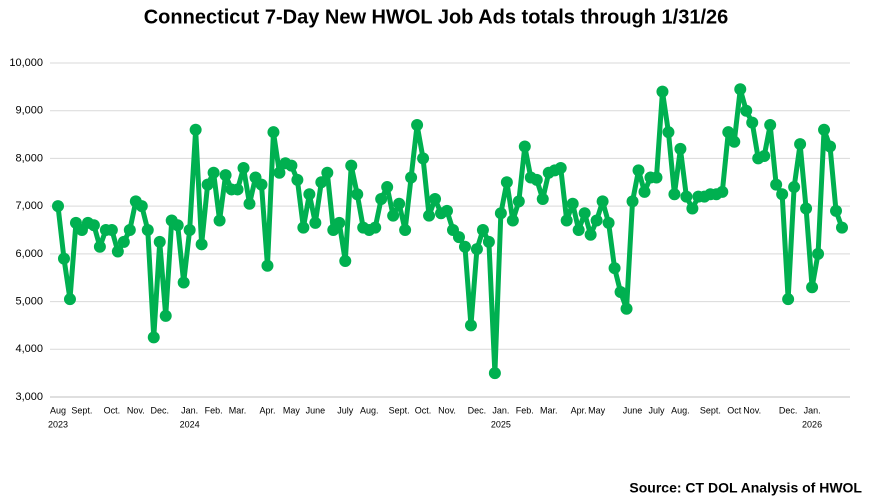 Image resolution: width=873 pixels, height=500 pixels. What do you see at coordinates (501, 424) in the screenshot?
I see `x-year-label: 2025` at bounding box center [501, 424].